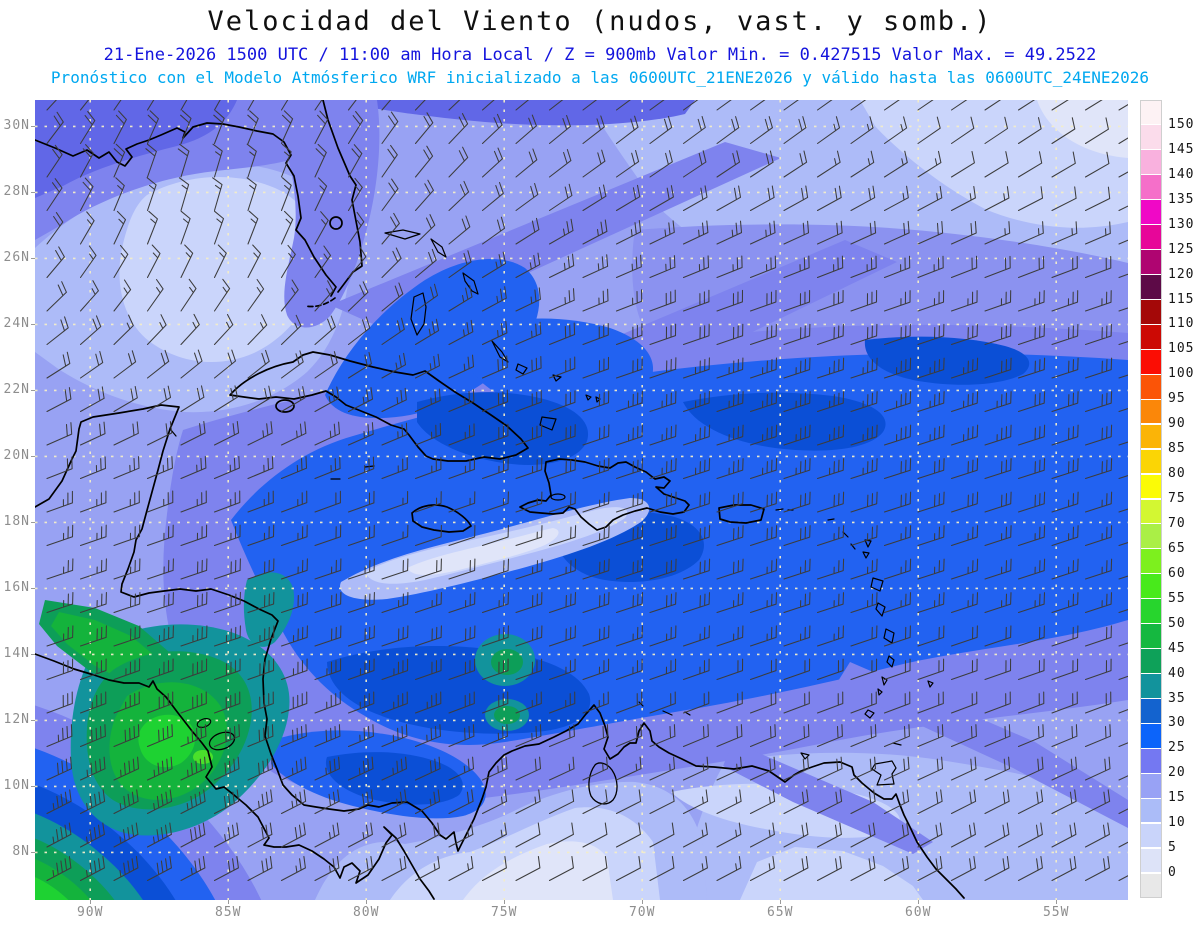  I want to click on colorbar-tick-label: 15, so click(1177, 798).